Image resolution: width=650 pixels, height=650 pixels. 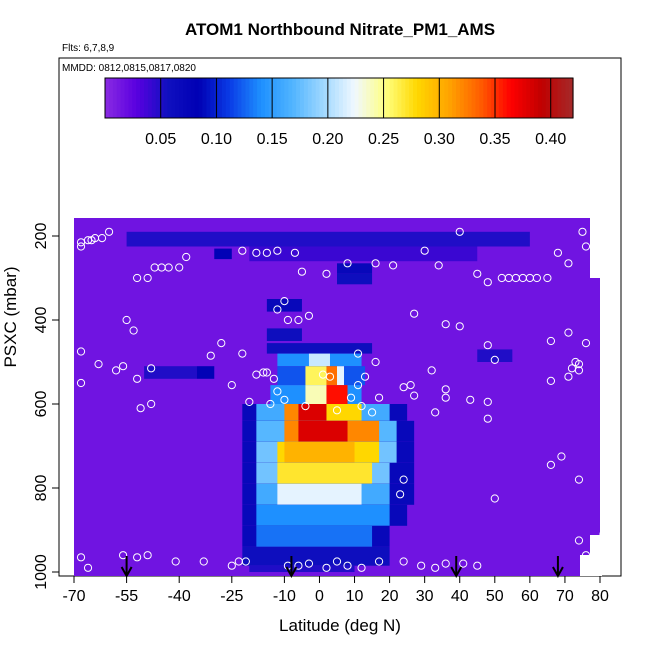 What do you see at coordinates (355, 596) in the screenshot?
I see `x-tick-label: 10` at bounding box center [355, 596].